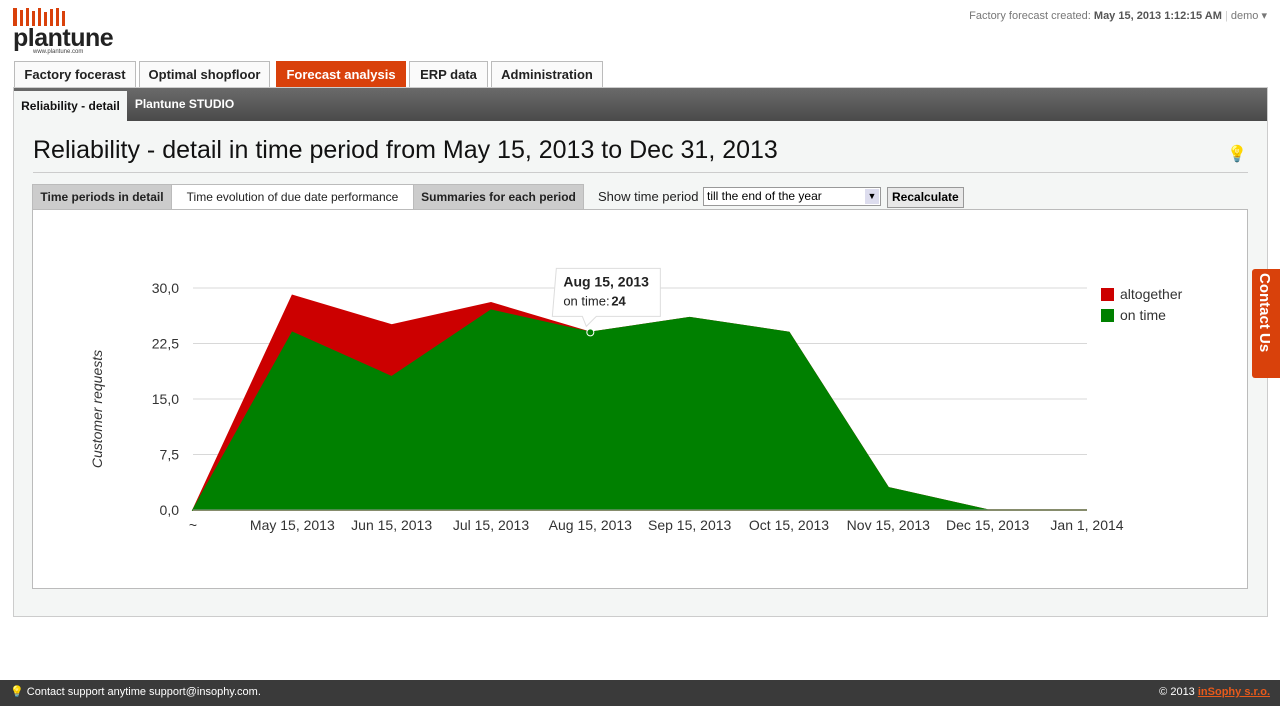 This screenshot has height=706, width=1280. What do you see at coordinates (193, 525) in the screenshot?
I see `x-tick-label: ~` at bounding box center [193, 525].